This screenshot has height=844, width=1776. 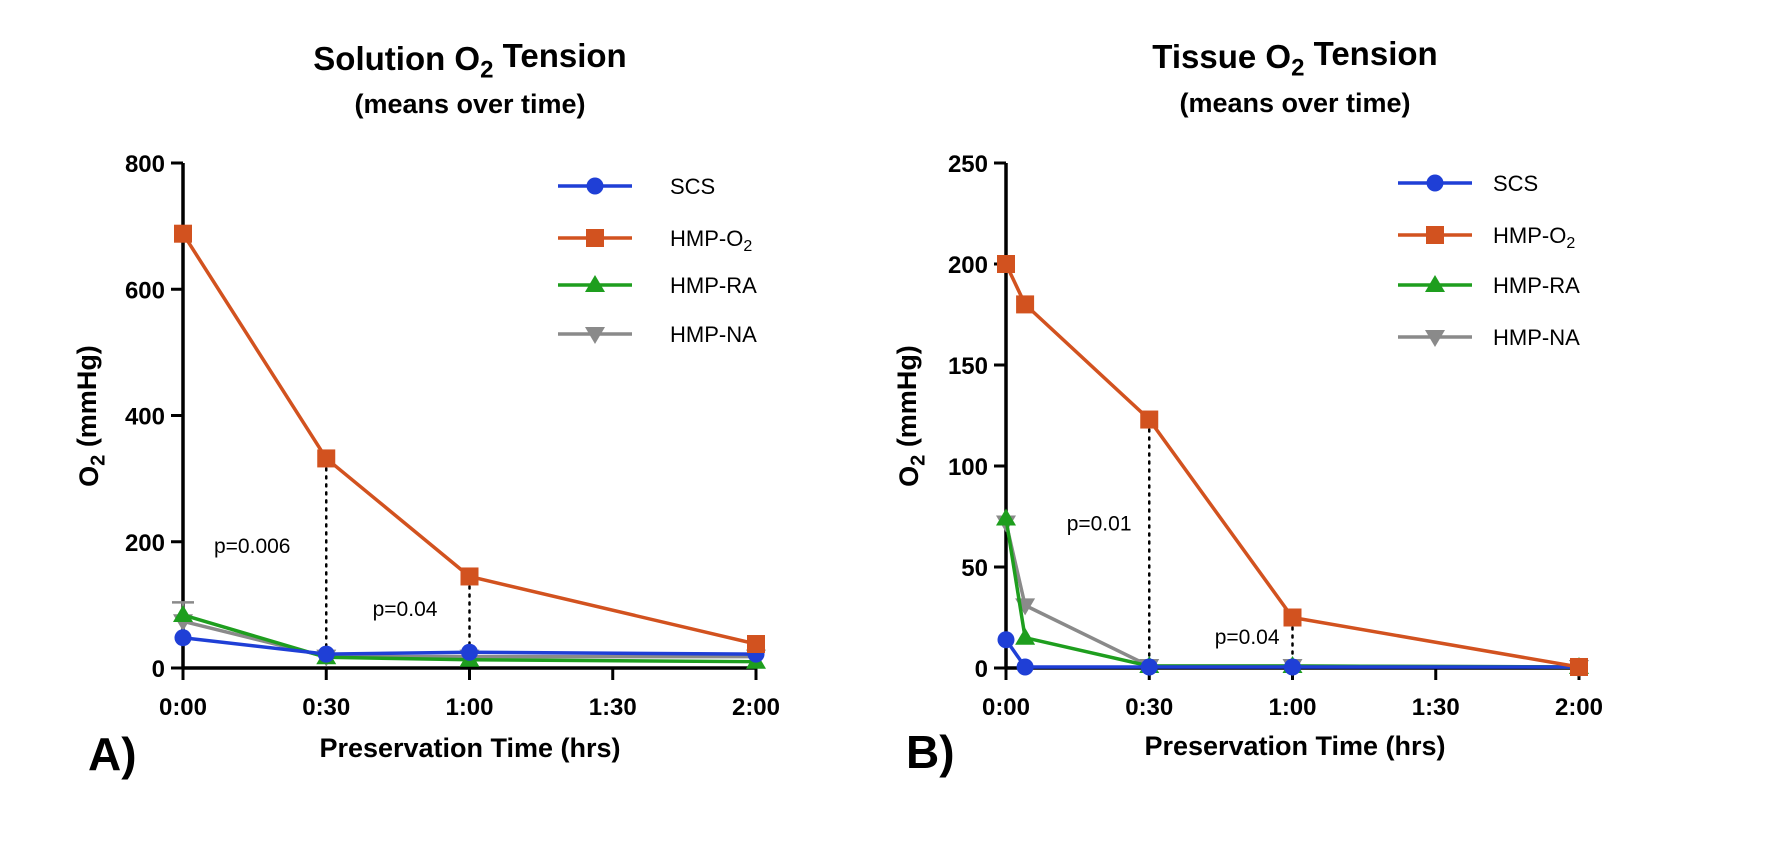 What do you see at coordinates (112, 754) in the screenshot?
I see `panel-label: A)` at bounding box center [112, 754].